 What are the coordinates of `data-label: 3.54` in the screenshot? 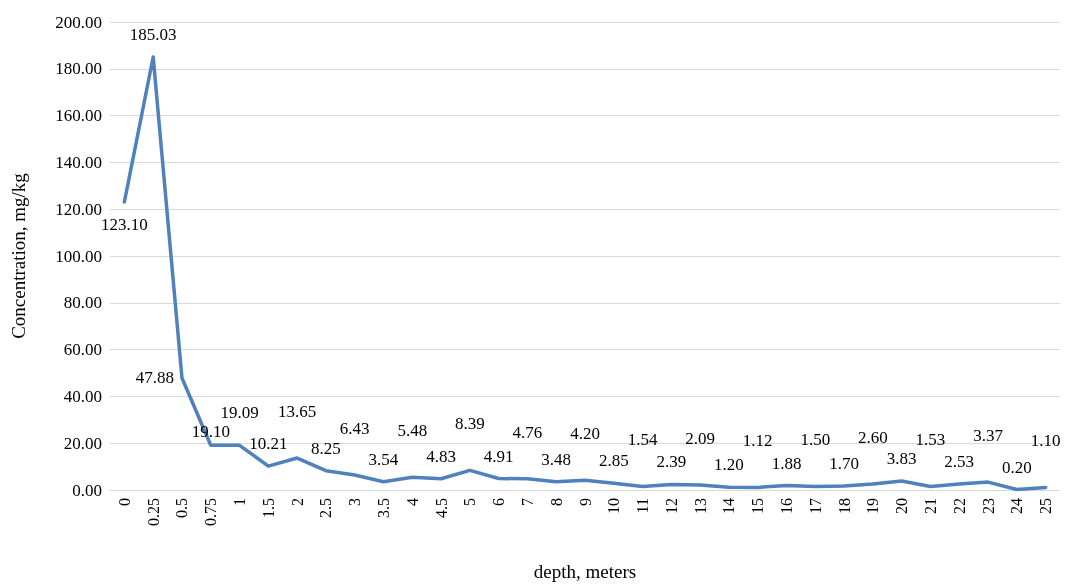 It's located at (383, 459).